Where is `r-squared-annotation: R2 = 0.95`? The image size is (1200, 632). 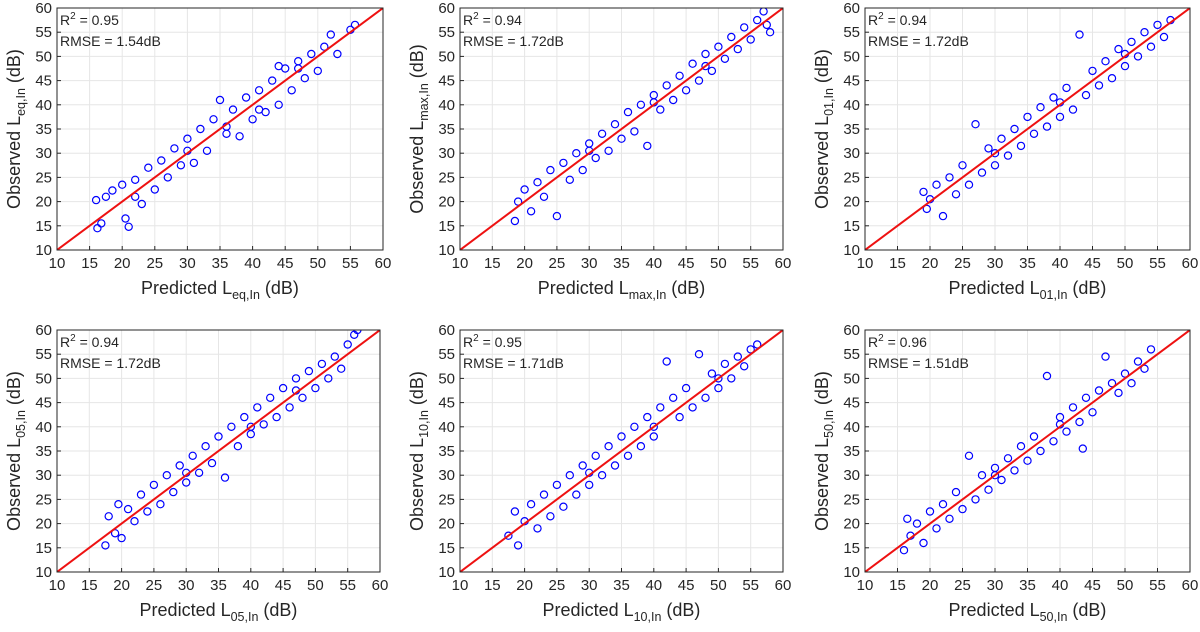
r-squared-annotation: R2 = 0.95 is located at coordinates (492, 341).